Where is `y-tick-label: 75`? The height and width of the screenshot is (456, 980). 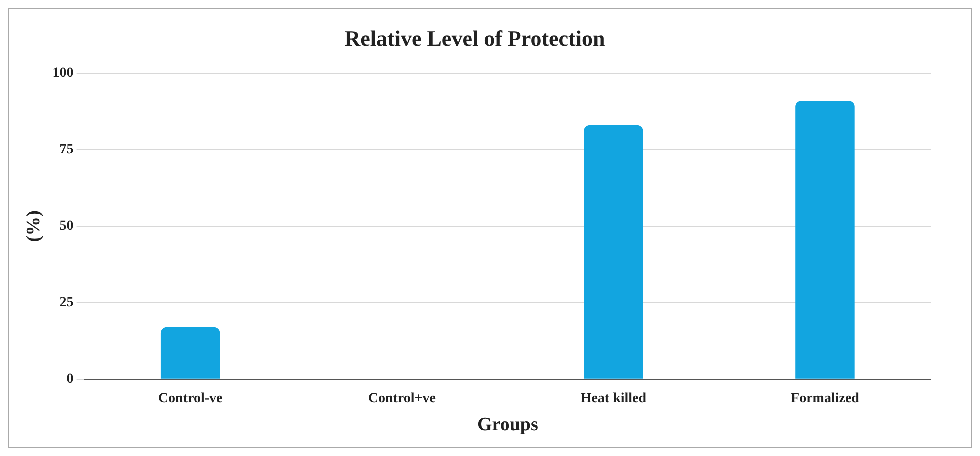
y-tick-label: 75 is located at coordinates (67, 150).